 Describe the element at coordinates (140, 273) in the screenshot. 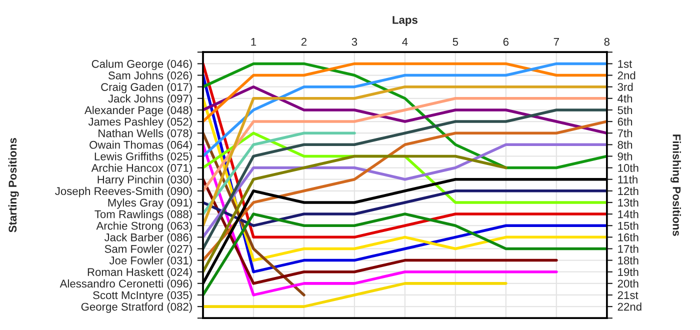

I see `text: Roman Haskett (024)` at that location.